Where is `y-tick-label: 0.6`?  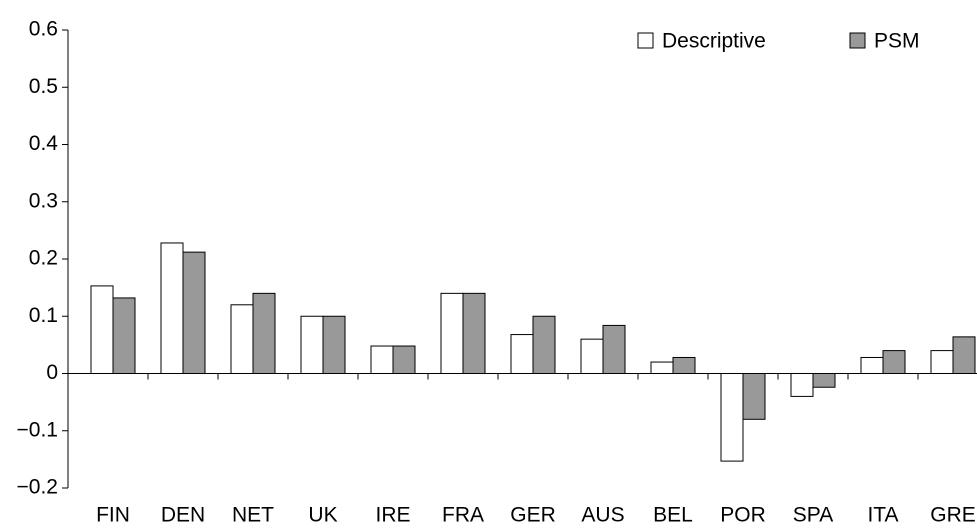 y-tick-label: 0.6 is located at coordinates (43, 29).